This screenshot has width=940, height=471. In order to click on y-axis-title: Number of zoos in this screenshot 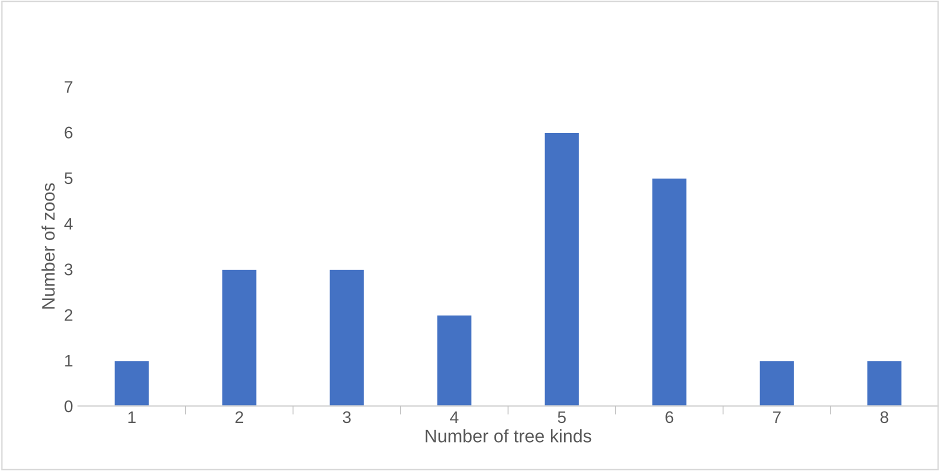, I will do `click(48, 246)`.